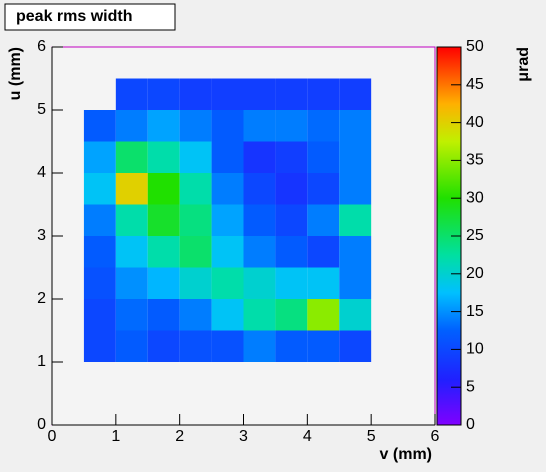 This screenshot has height=472, width=546. Describe the element at coordinates (523, 64) in the screenshot. I see `z-axis-title: μrad` at that location.